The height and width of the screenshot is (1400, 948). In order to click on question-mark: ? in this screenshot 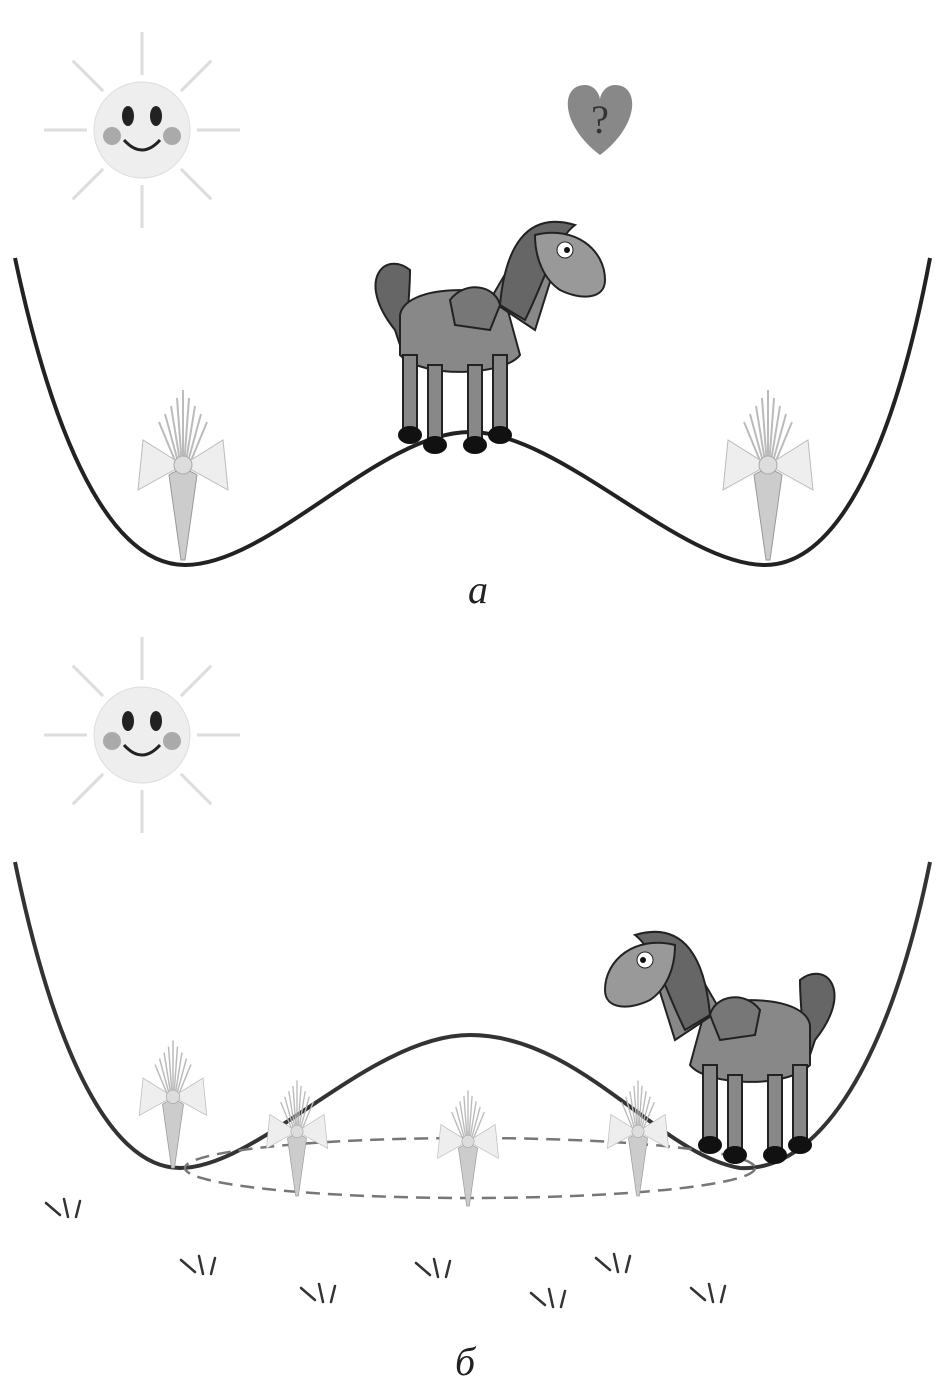, I will do `click(600, 119)`.